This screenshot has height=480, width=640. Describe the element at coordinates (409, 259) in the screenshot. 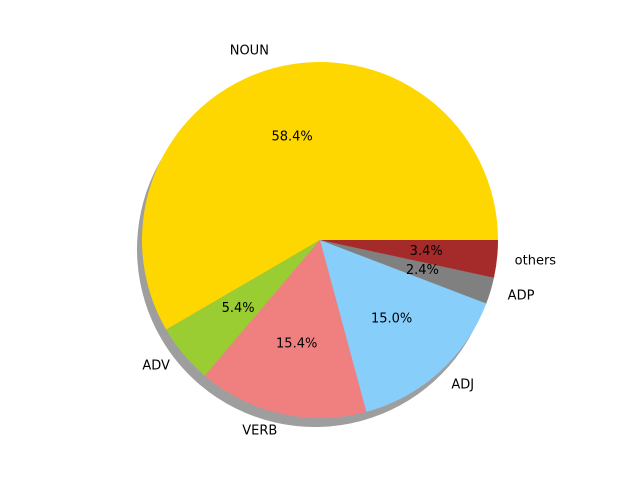

I see `slice-others` at that location.